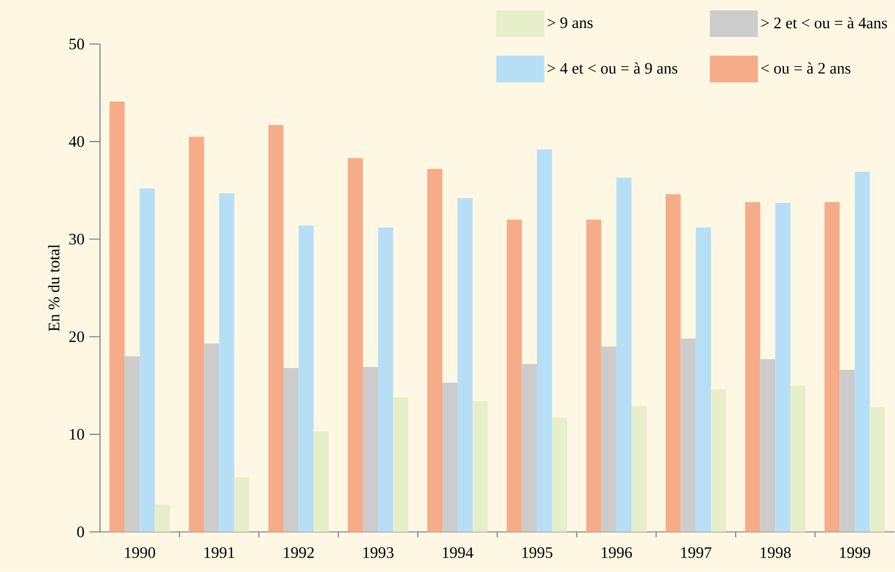 The width and height of the screenshot is (895, 572). Describe the element at coordinates (219, 552) in the screenshot. I see `x-tick-label: 1991` at that location.